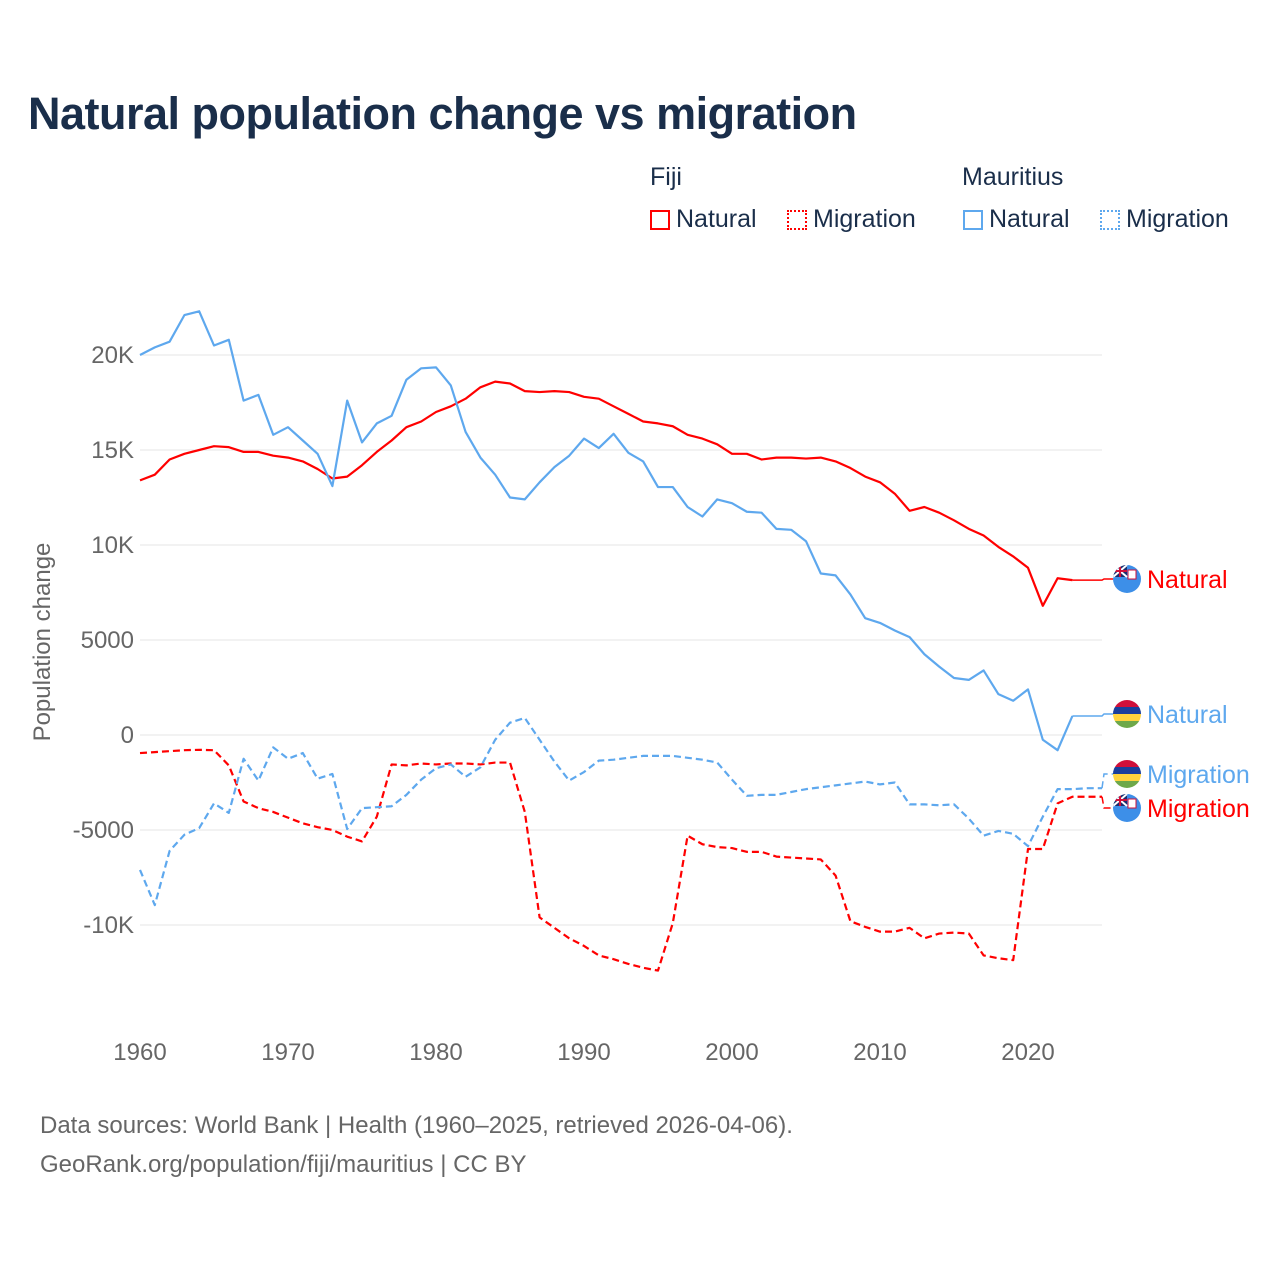 This screenshot has height=1280, width=1280. I want to click on legend-group-fiji: Fiji, so click(666, 177).